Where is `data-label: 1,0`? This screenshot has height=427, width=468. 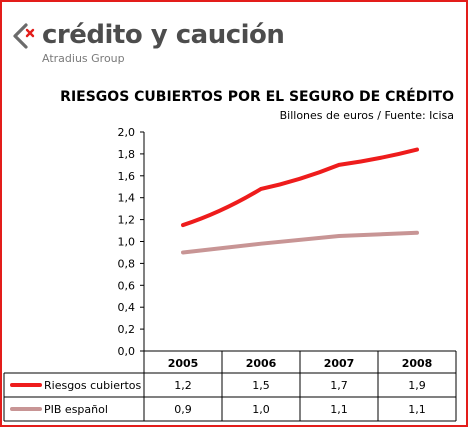
data-label: 1,0 is located at coordinates (261, 409).